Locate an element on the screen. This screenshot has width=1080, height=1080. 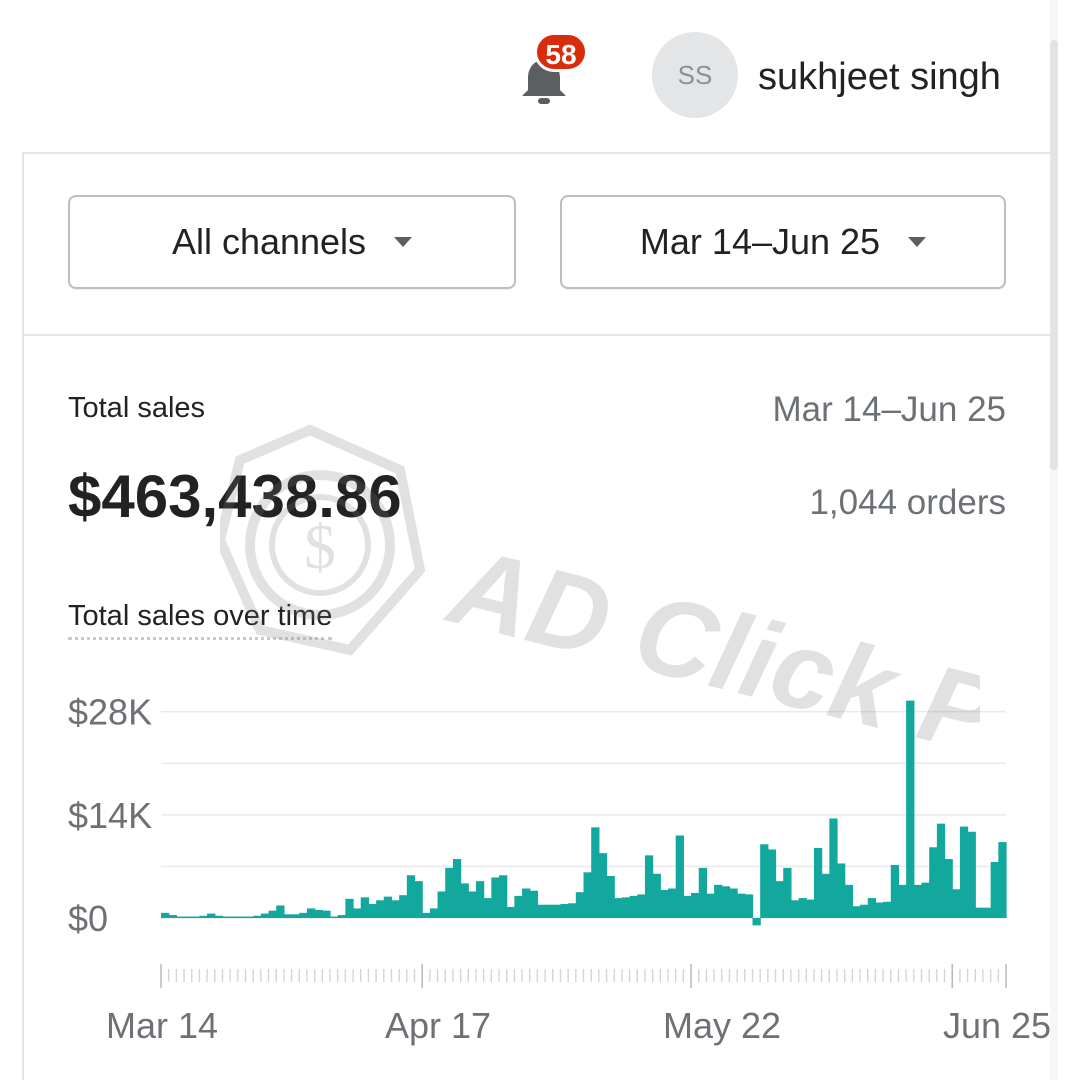
y-axis-tick-label: $14K is located at coordinates (110, 815).